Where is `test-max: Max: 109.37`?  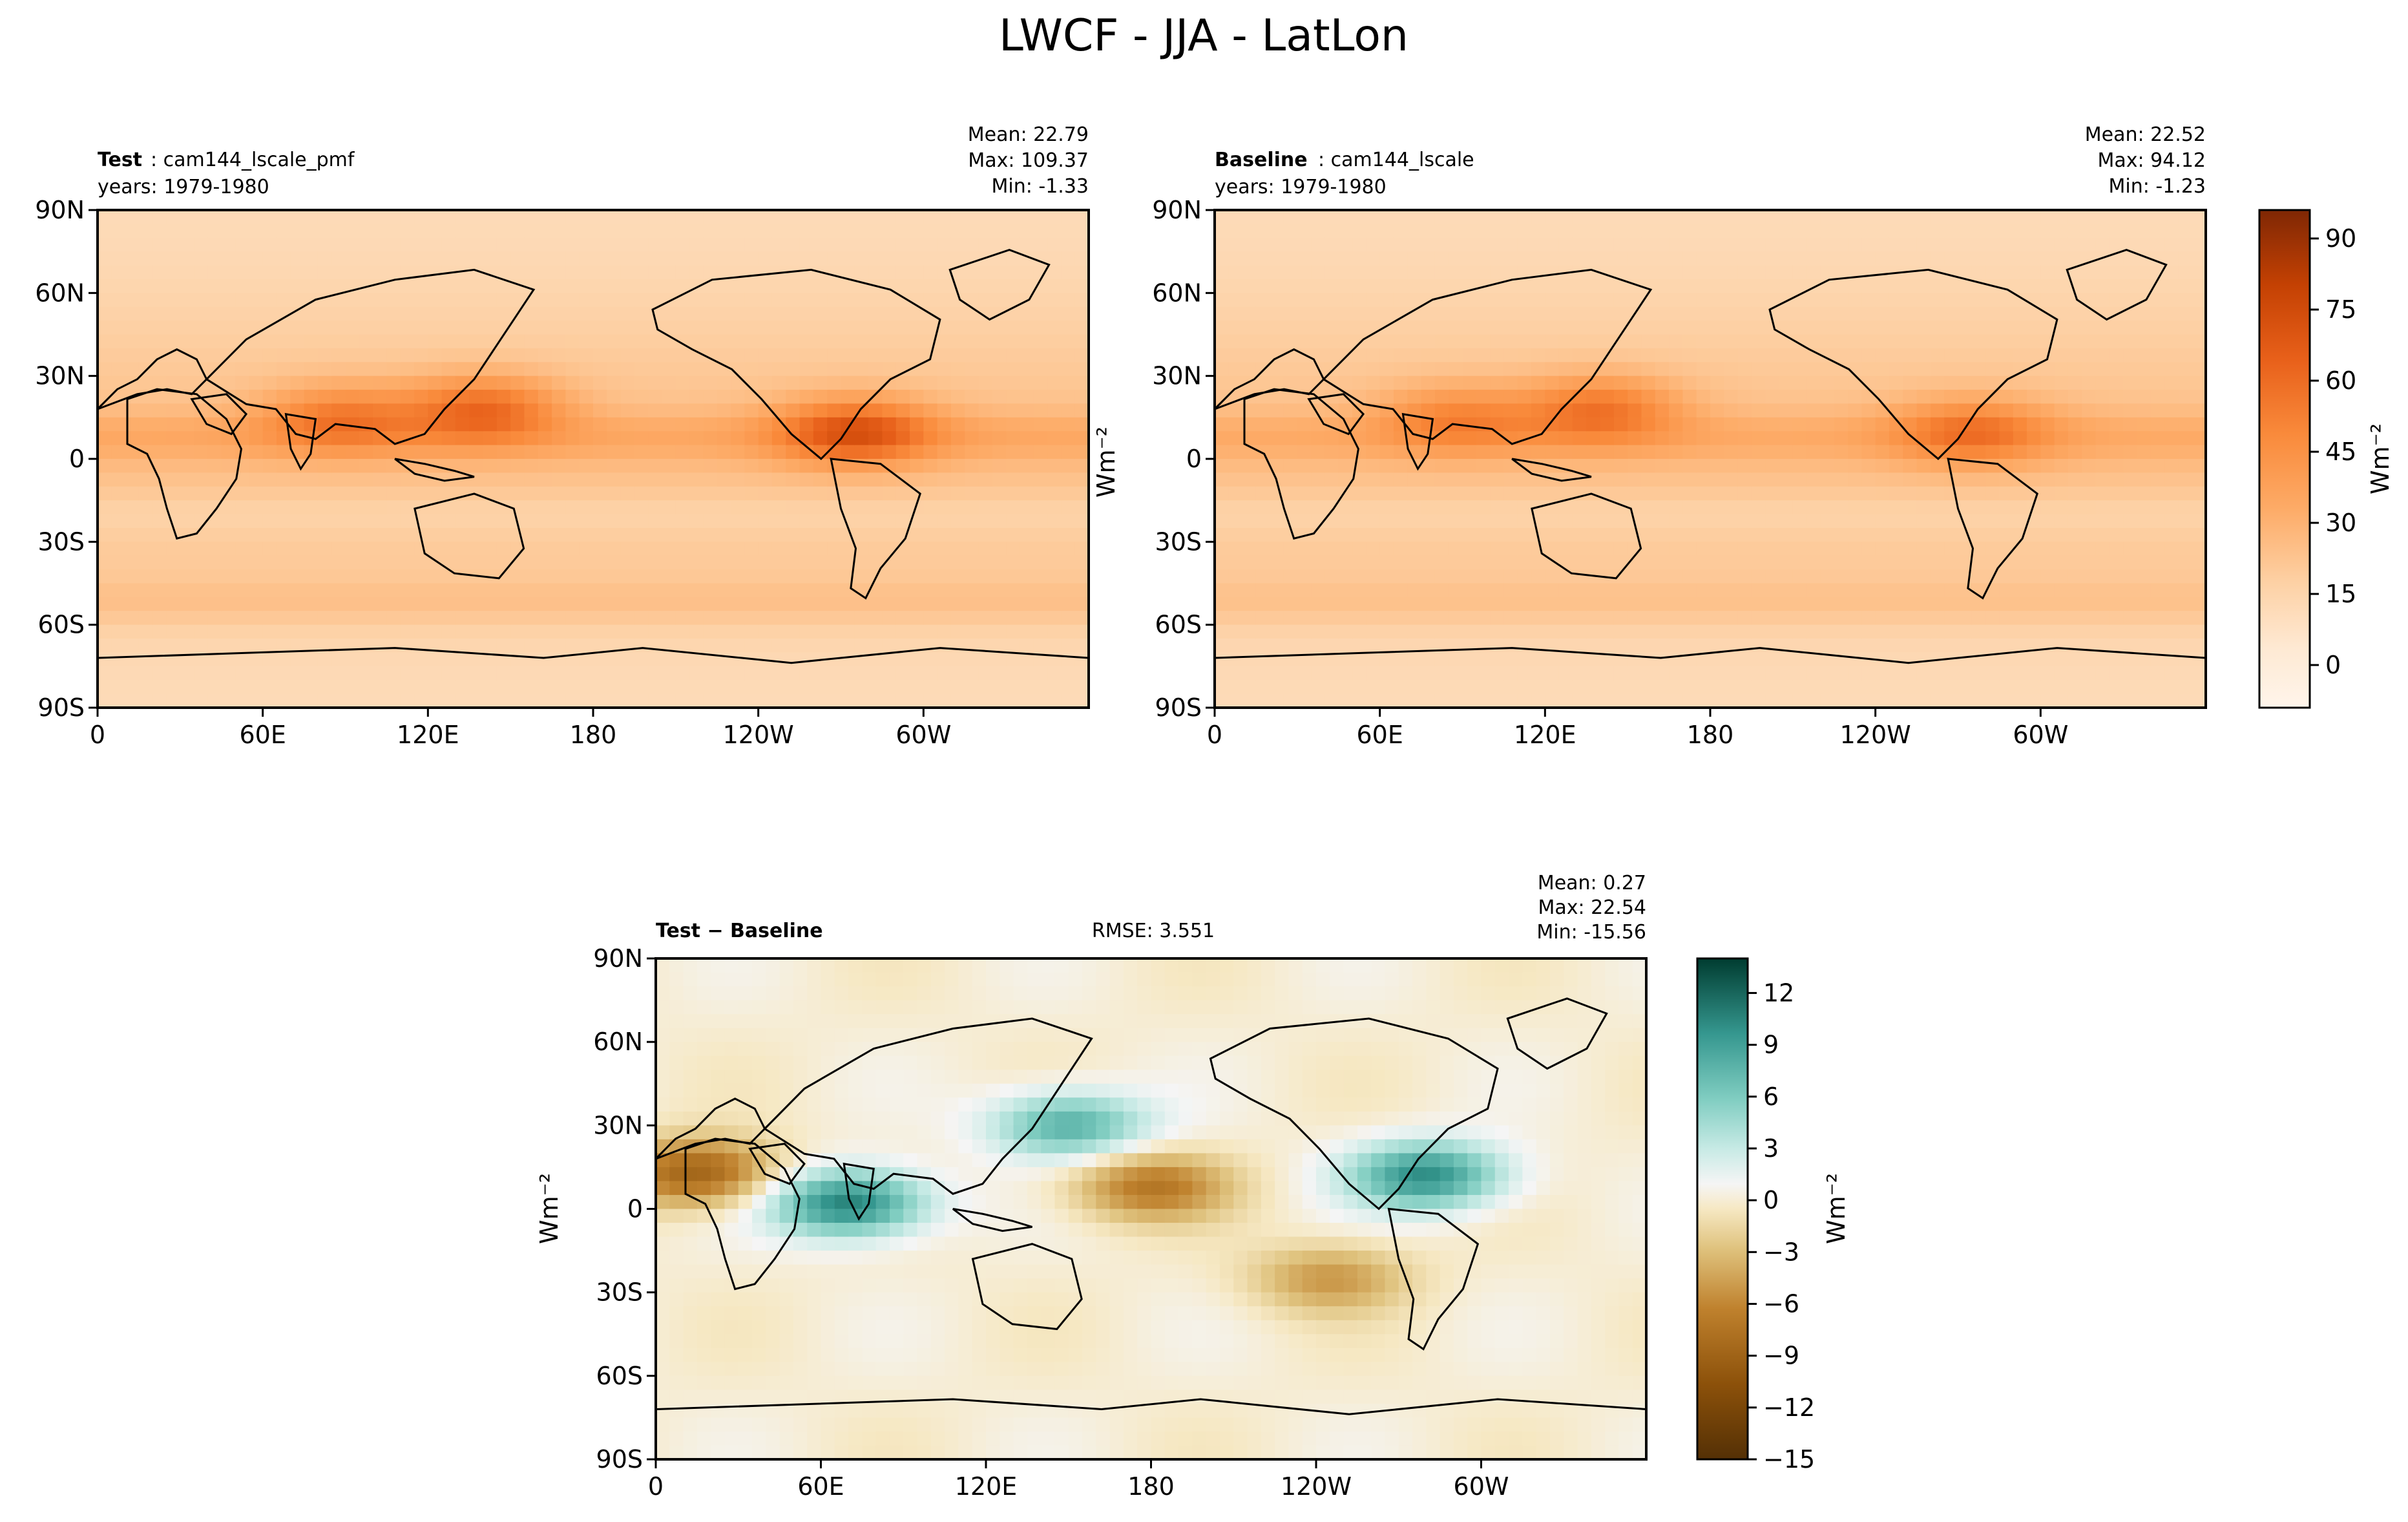 test-max: Max: 109.37 is located at coordinates (1029, 160).